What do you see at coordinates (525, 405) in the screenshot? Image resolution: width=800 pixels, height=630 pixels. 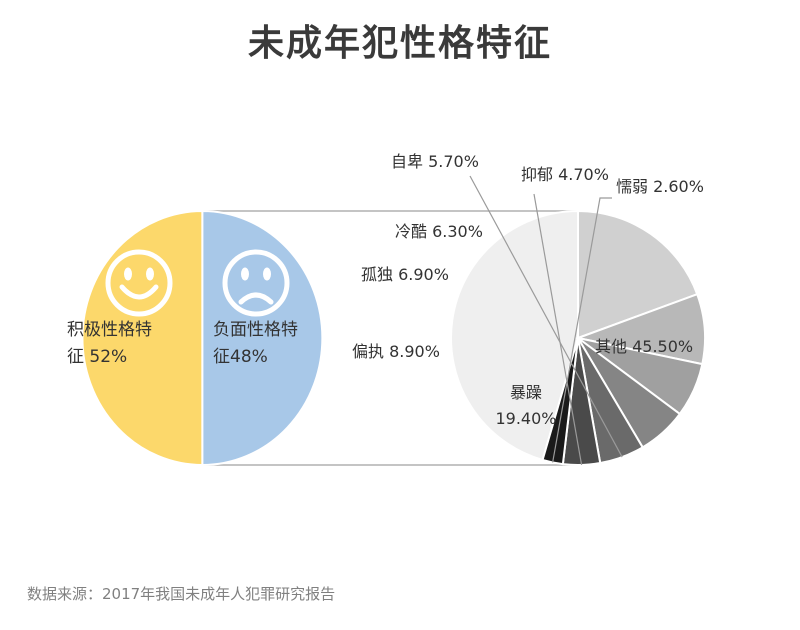 I see `label-slice-1: 暴躁 19.40%` at bounding box center [525, 405].